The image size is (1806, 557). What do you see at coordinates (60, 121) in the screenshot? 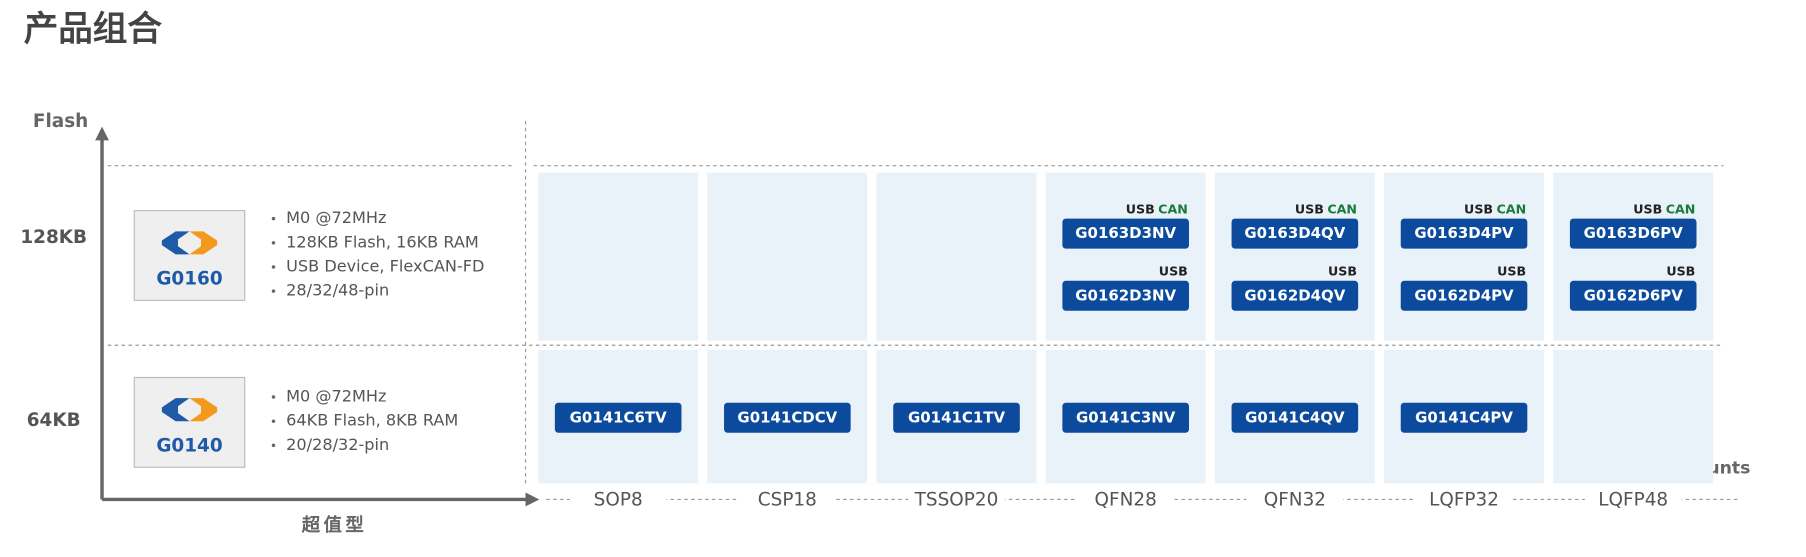
I see `y-axis-label: Flash` at bounding box center [60, 121].